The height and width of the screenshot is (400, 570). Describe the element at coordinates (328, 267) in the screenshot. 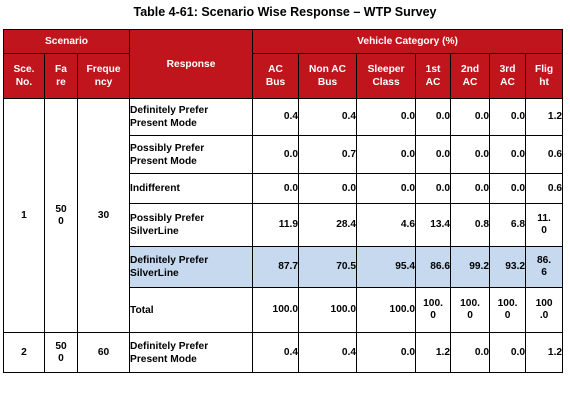

I see `value-cell: 70.5` at that location.